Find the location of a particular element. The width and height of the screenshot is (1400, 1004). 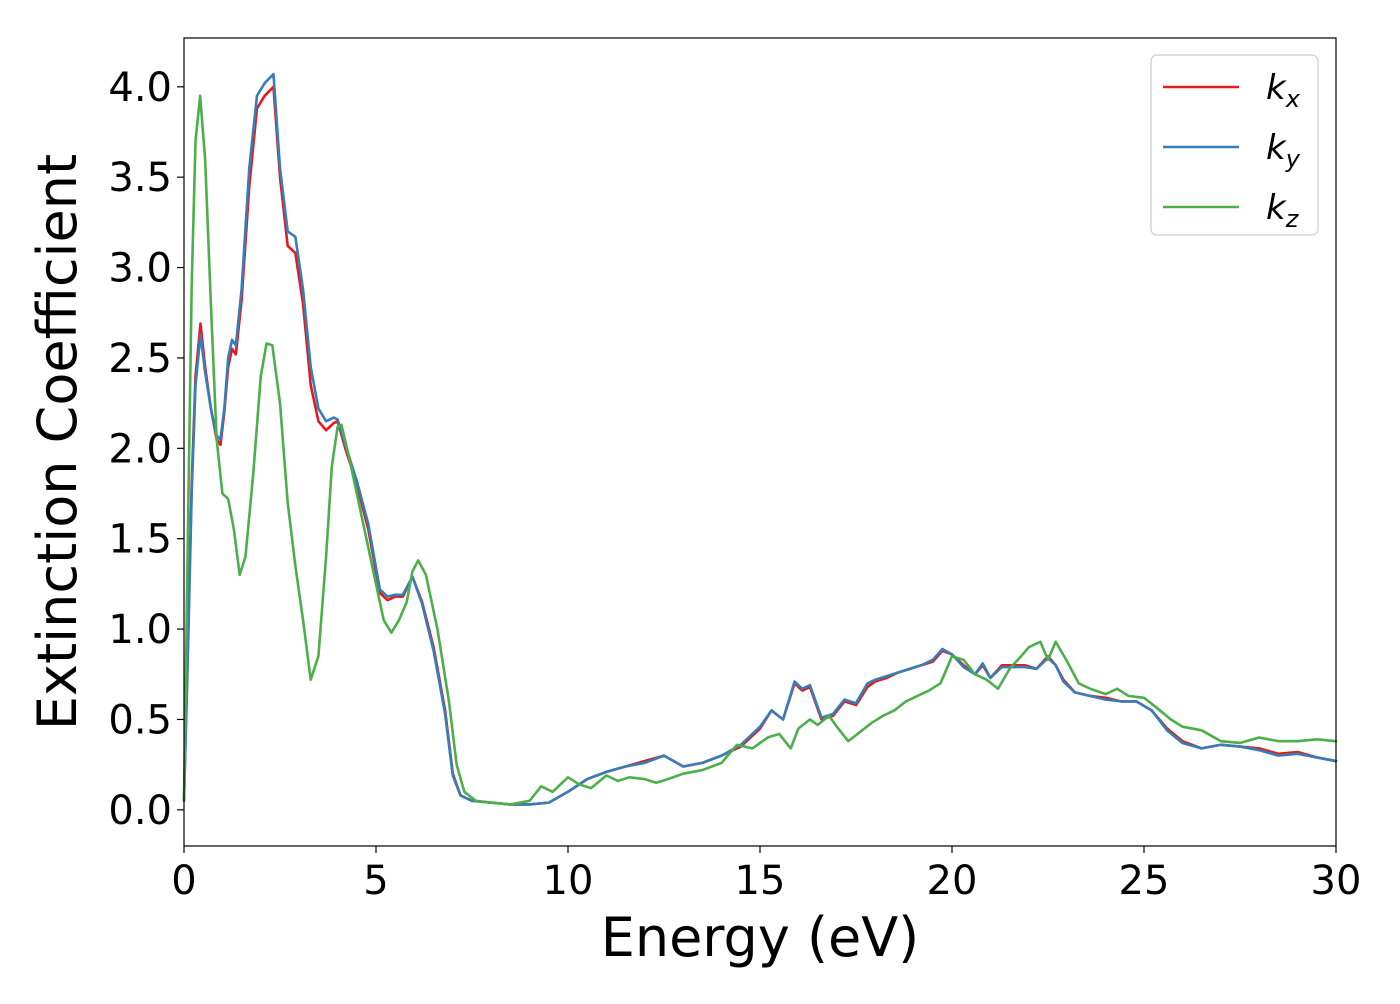

legend: kx ky kz is located at coordinates (1234, 145).